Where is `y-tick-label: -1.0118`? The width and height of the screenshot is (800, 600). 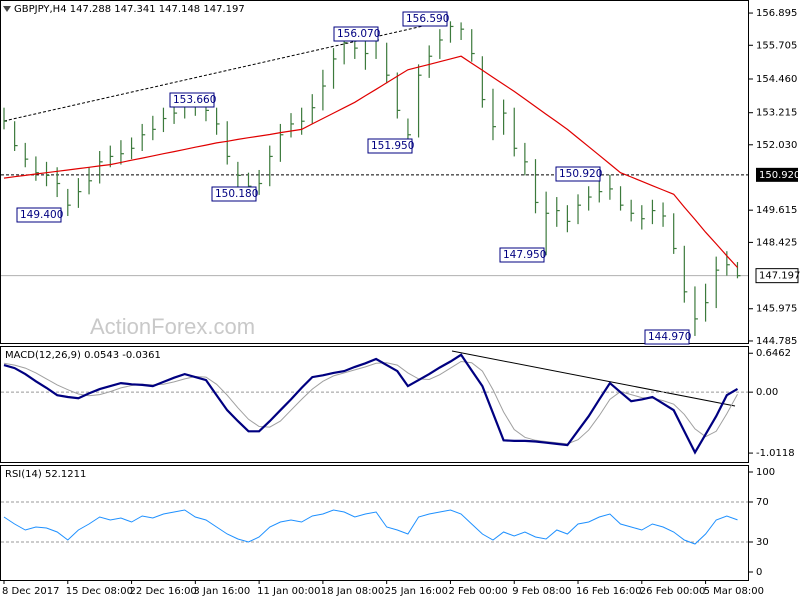
y-tick-label: -1.0118 is located at coordinates (775, 453).